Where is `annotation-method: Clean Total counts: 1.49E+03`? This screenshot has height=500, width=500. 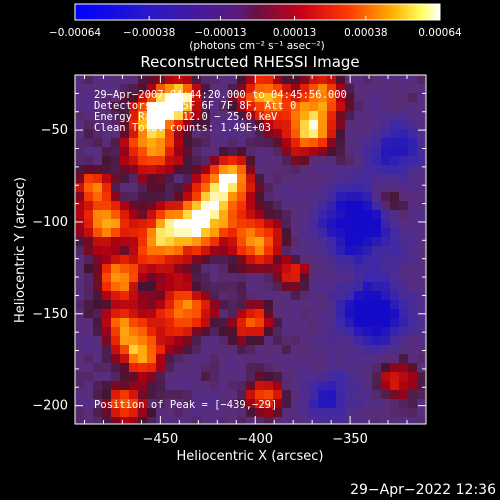
annotation-method: Clean Total counts: 1.49E+03 is located at coordinates (182, 128).